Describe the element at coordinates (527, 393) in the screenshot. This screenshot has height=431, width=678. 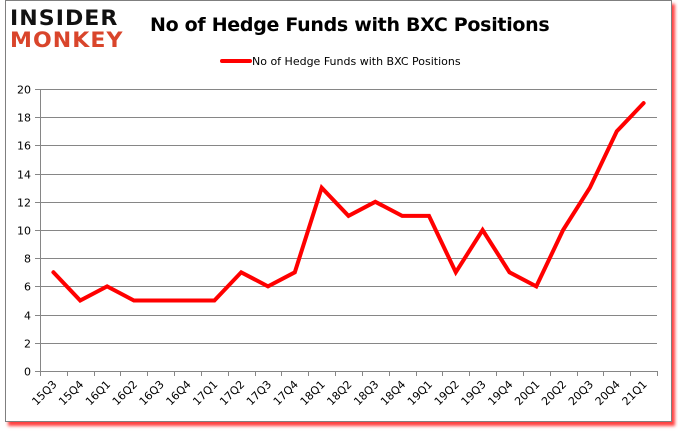
I see `x-tick-label: 20Q1` at that location.